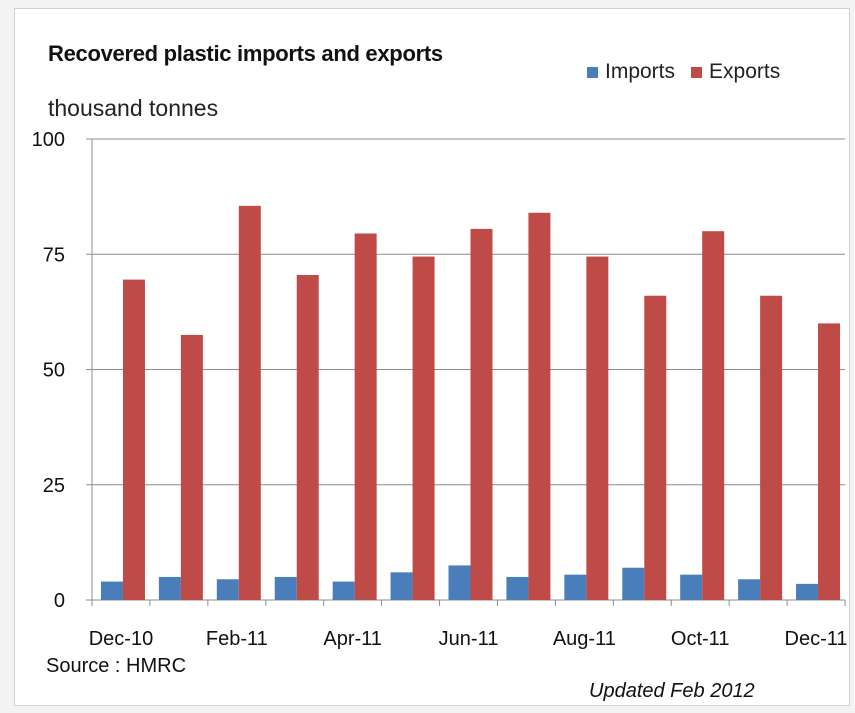  What do you see at coordinates (640, 71) in the screenshot?
I see `legend-label-imports: Imports` at bounding box center [640, 71].